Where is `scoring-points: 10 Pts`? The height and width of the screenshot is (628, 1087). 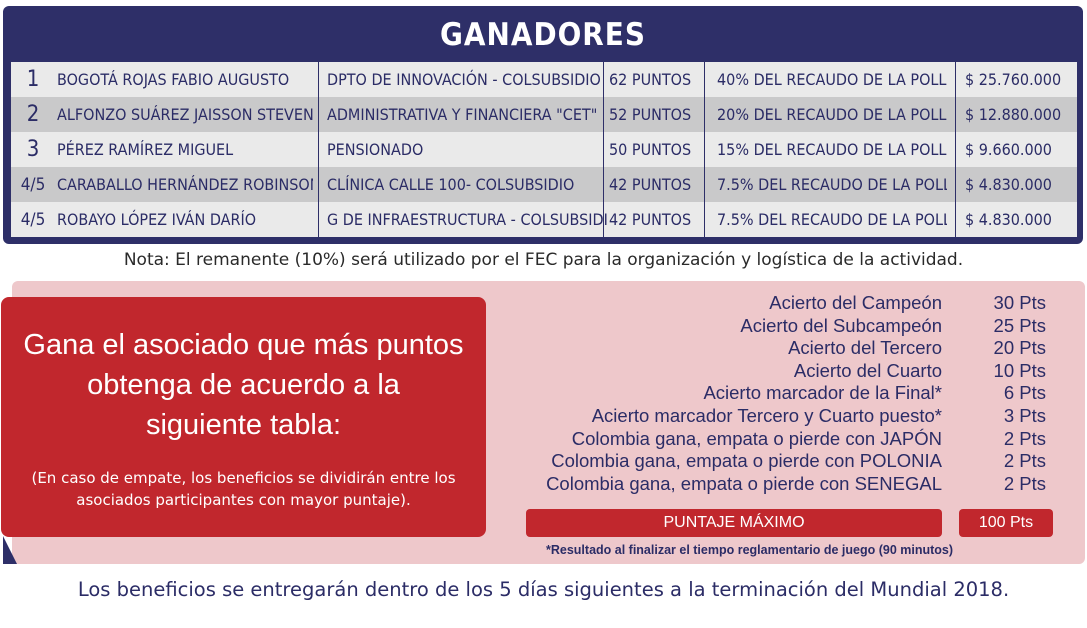 scoring-points: 10 Pts is located at coordinates (1019, 370).